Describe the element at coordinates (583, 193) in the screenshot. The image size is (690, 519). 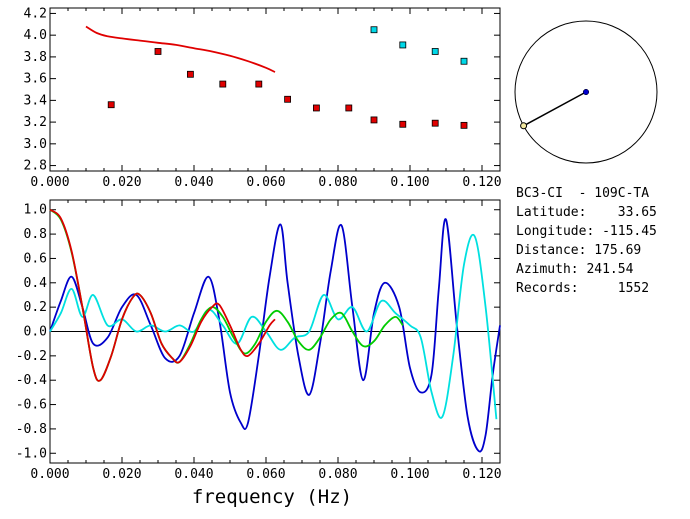
I see `station-pair-label: BC3-CI - 109C-TA` at that location.